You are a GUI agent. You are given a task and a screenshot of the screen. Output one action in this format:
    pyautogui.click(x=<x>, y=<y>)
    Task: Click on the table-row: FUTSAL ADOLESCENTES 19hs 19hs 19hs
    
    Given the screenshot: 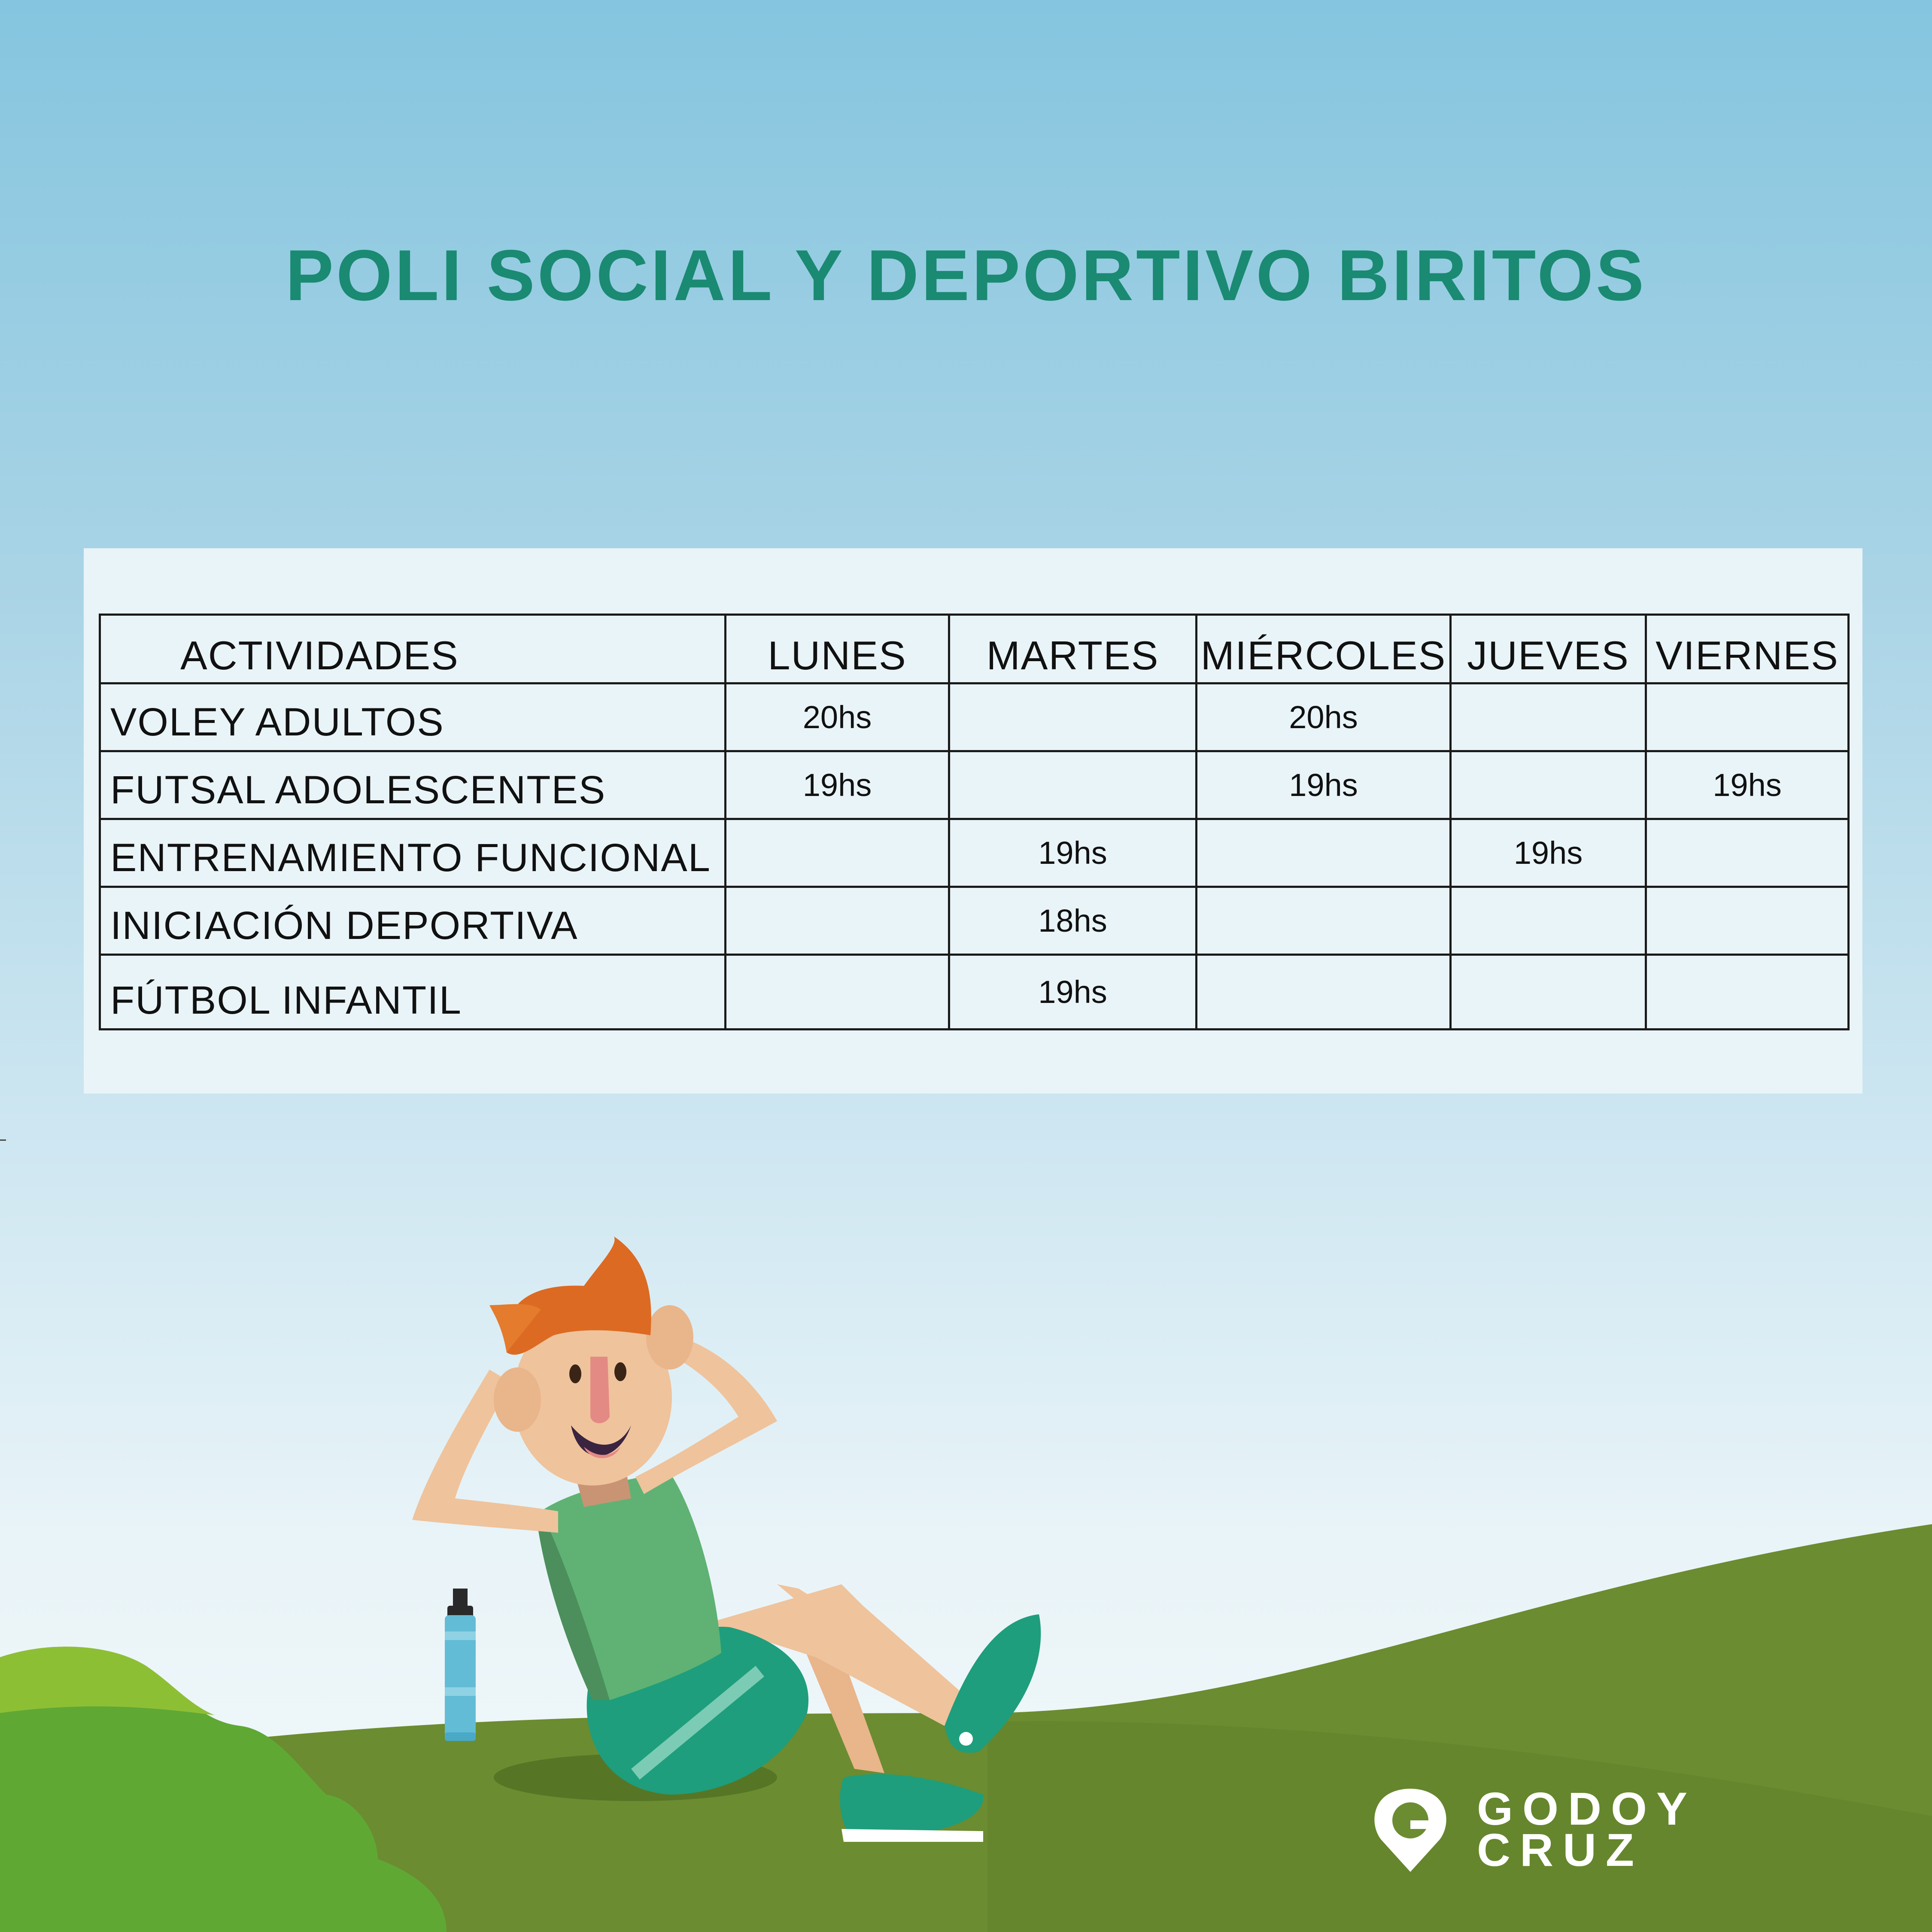 What is the action you would take?
    pyautogui.click(x=974, y=785)
    